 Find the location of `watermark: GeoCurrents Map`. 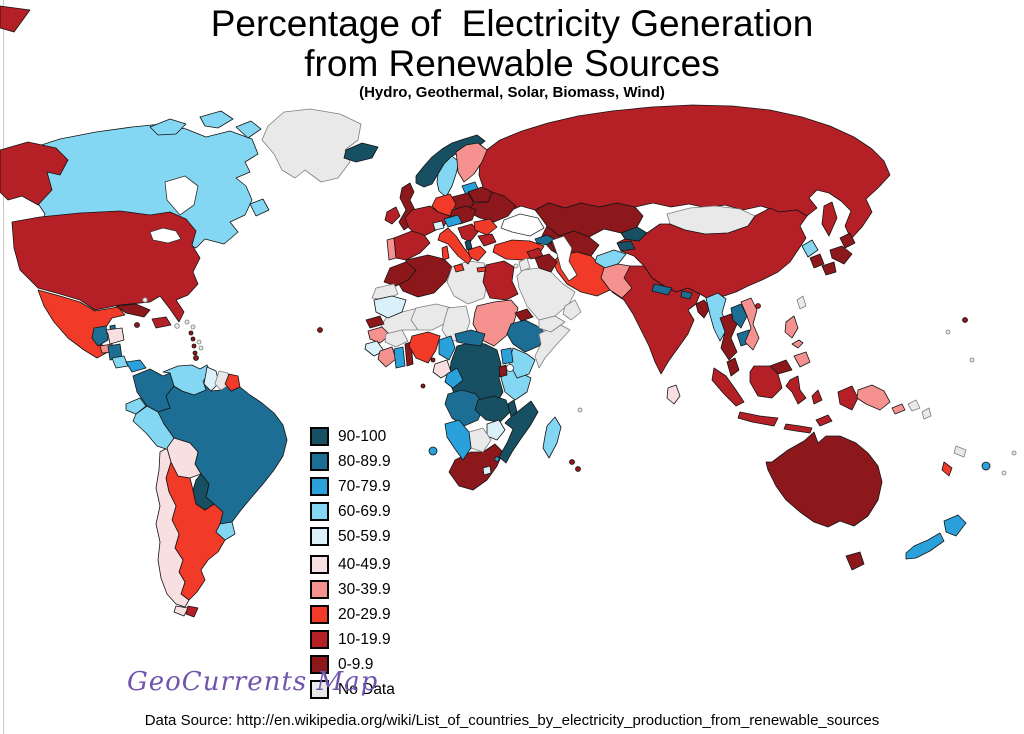

watermark: GeoCurrents Map is located at coordinates (253, 682).